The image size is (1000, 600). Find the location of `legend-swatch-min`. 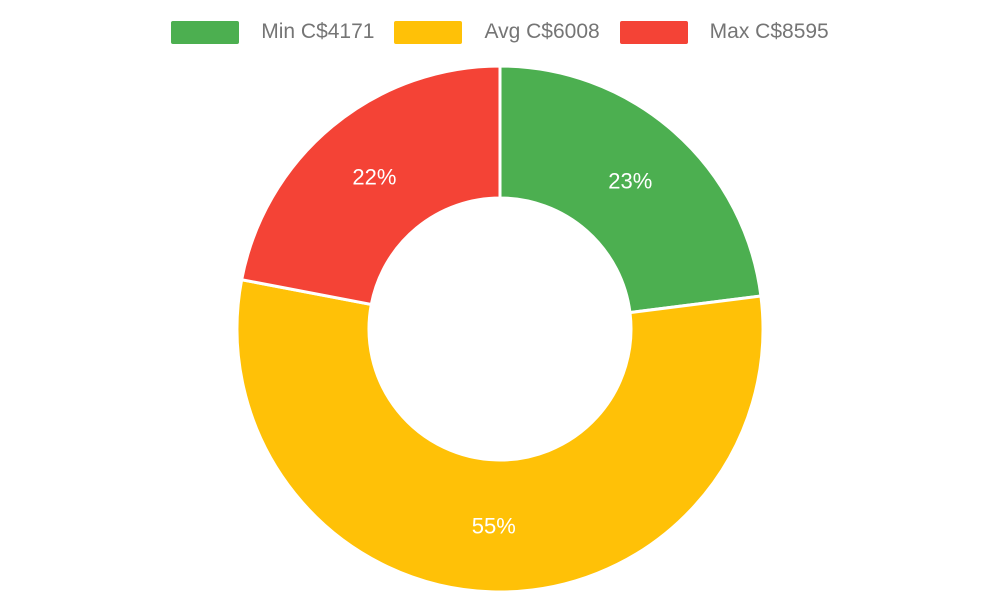

legend-swatch-min is located at coordinates (205, 32).